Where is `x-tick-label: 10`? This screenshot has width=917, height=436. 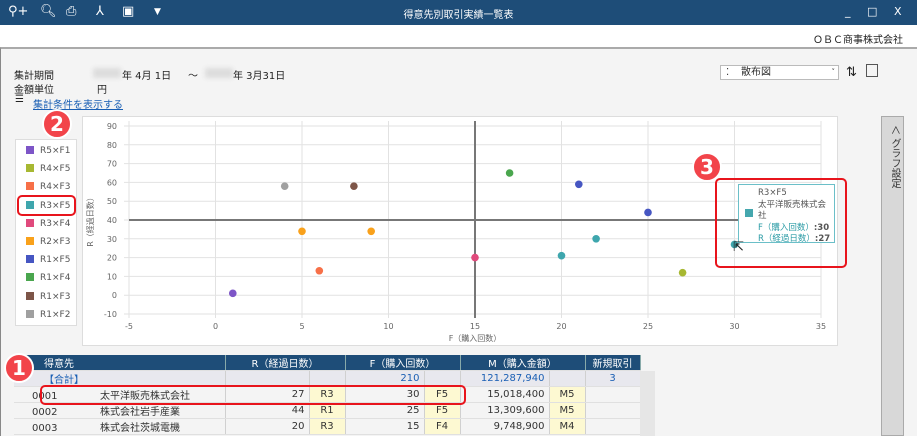
x-tick-label: 10 is located at coordinates (388, 326).